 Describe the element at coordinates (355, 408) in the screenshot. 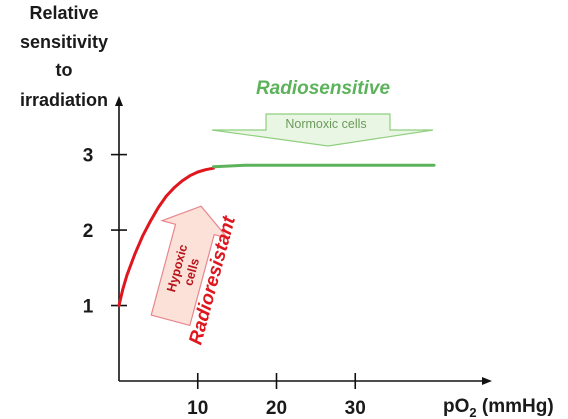

I see `x-tick-label: 30` at that location.